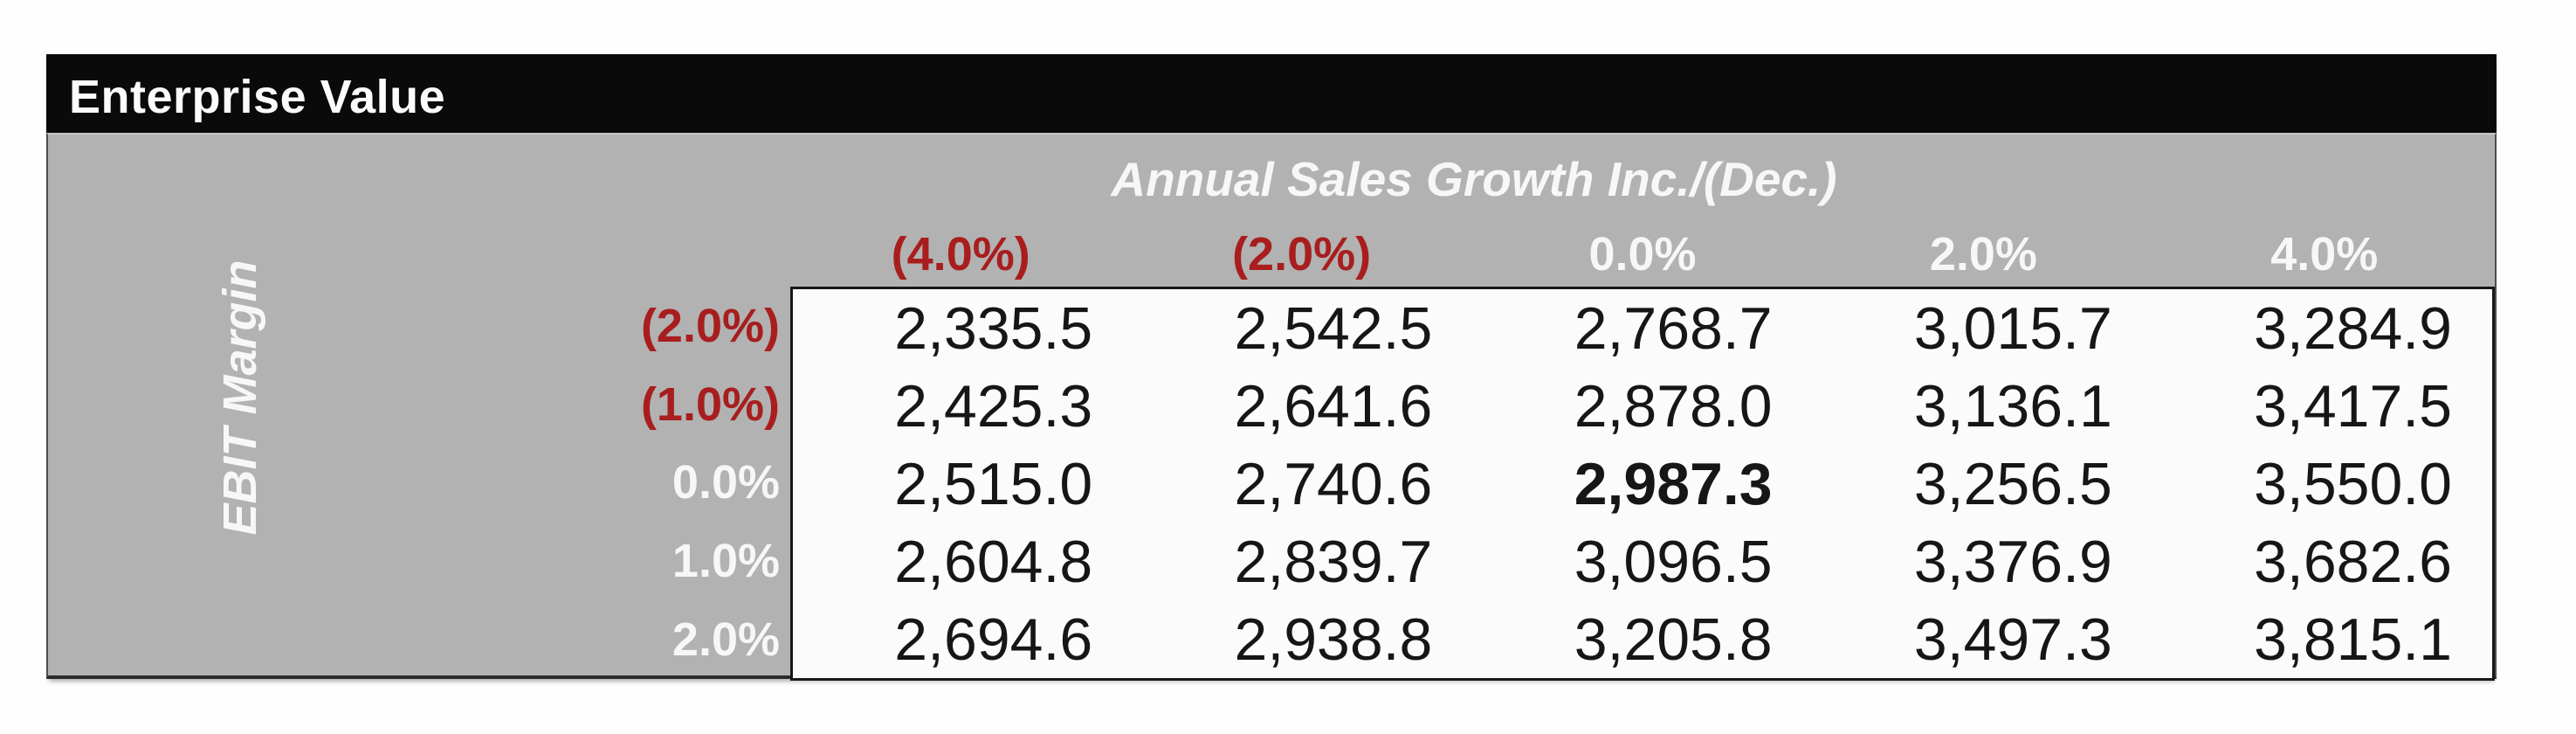 The image size is (2576, 734). What do you see at coordinates (1333, 406) in the screenshot?
I see `data-cell-r1-c1: 2,641.6` at bounding box center [1333, 406].